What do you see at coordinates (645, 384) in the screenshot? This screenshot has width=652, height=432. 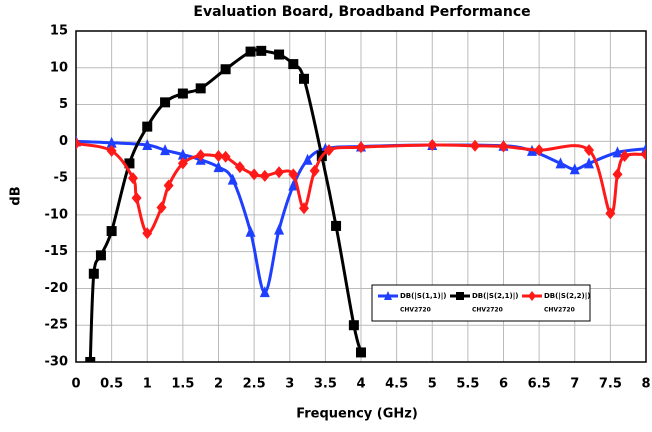 I see `x-tick-label: 8` at bounding box center [645, 384].